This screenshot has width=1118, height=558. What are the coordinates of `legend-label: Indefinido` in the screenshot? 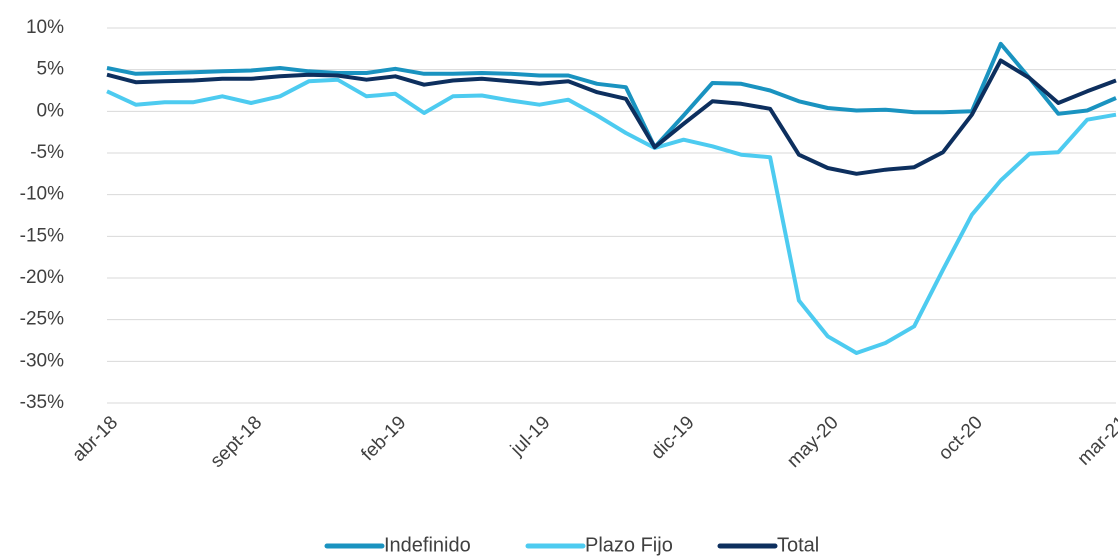 It's located at (427, 545).